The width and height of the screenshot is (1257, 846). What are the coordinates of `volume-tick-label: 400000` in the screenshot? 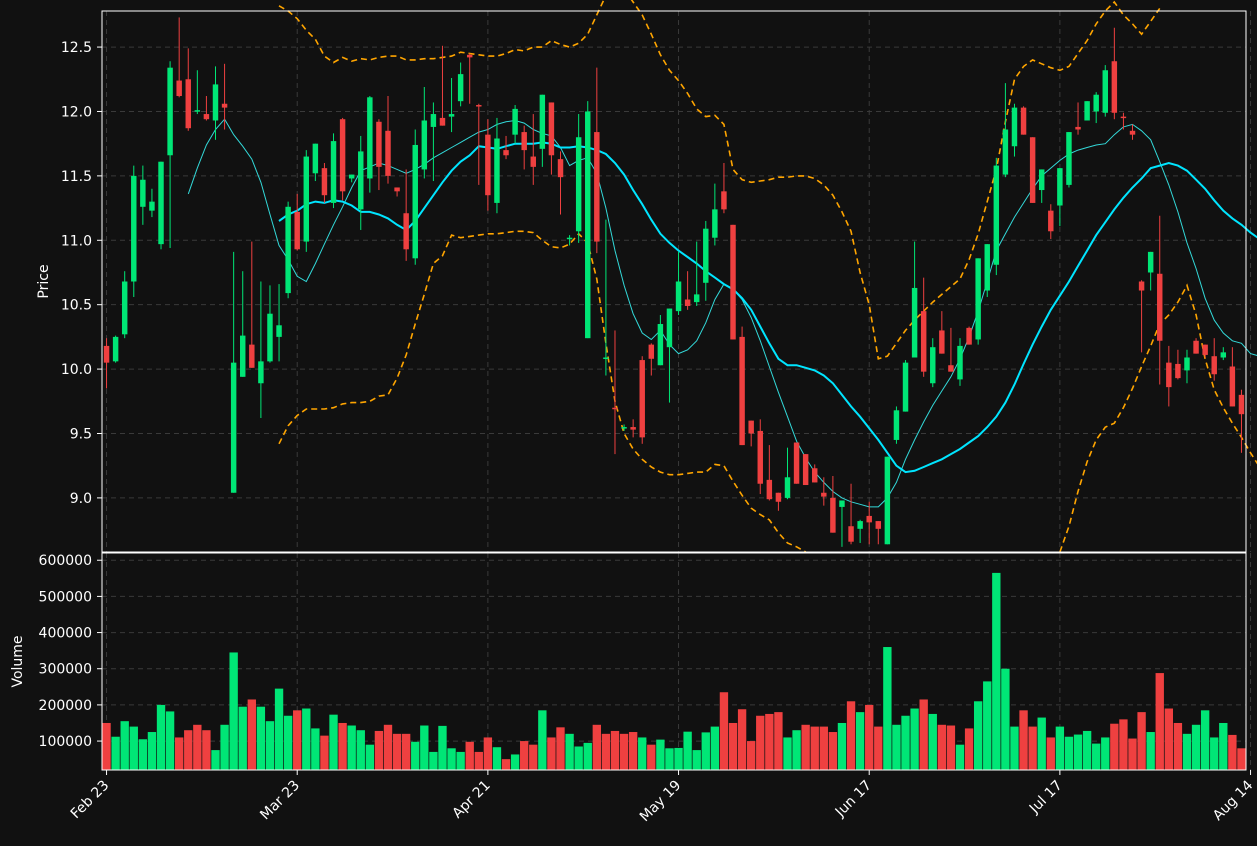 It's located at (65, 634).